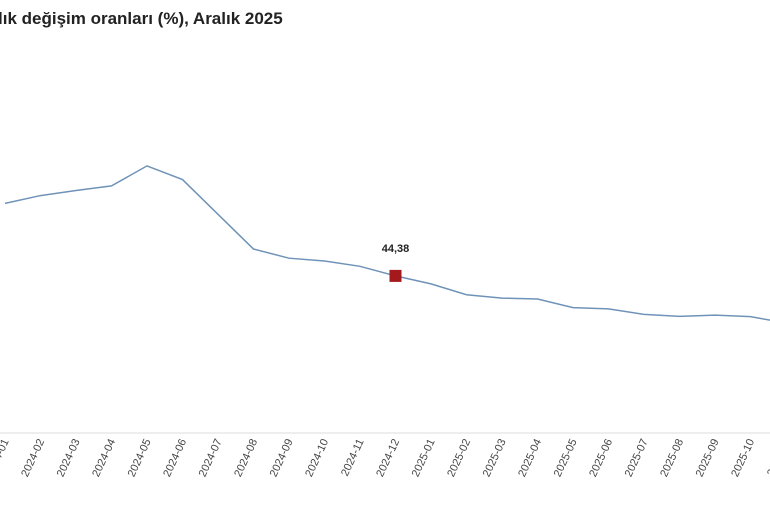 The image size is (770, 510). What do you see at coordinates (708, 458) in the screenshot?
I see `x-tick-label: 2025-09` at bounding box center [708, 458].